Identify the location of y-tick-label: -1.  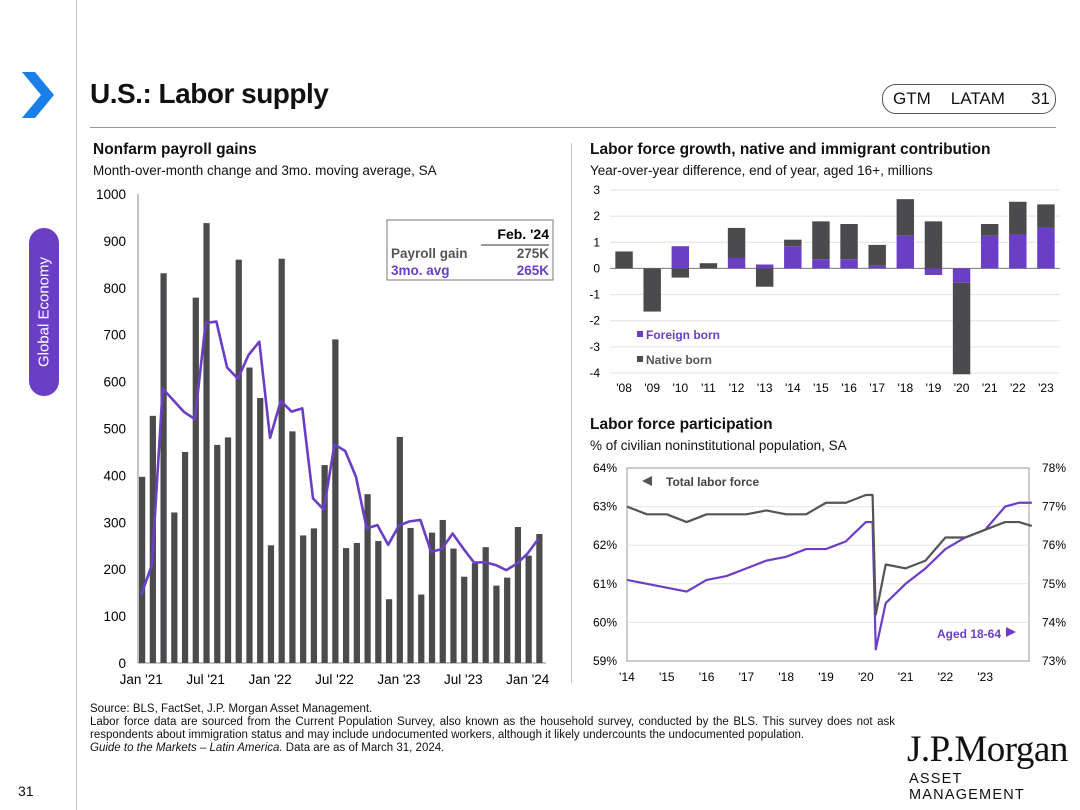
(594, 295).